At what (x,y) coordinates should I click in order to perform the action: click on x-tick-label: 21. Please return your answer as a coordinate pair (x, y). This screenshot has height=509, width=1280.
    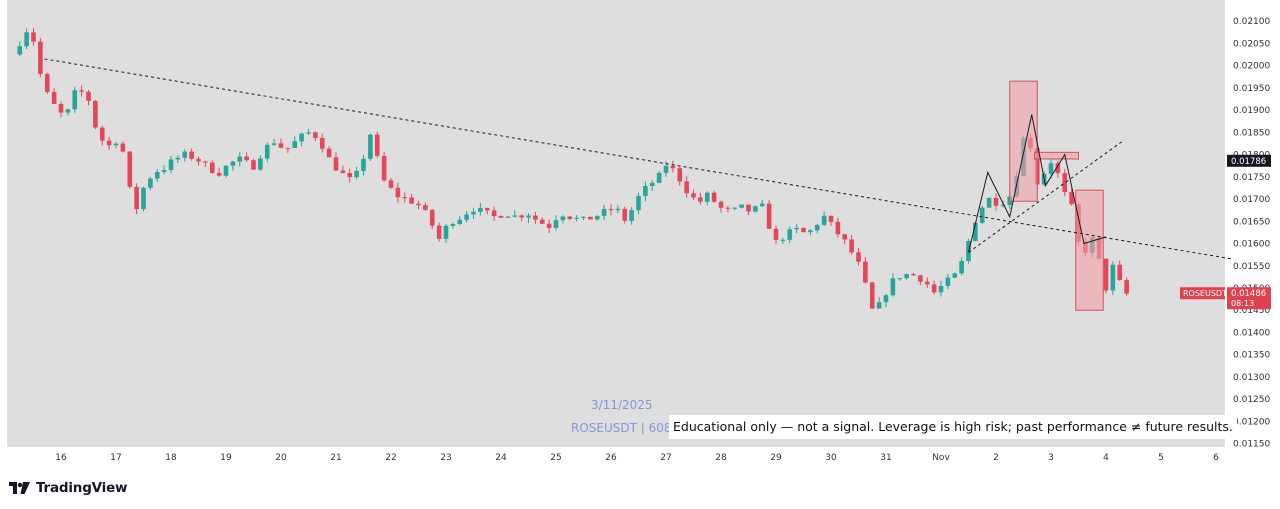
    Looking at the image, I should click on (335, 458).